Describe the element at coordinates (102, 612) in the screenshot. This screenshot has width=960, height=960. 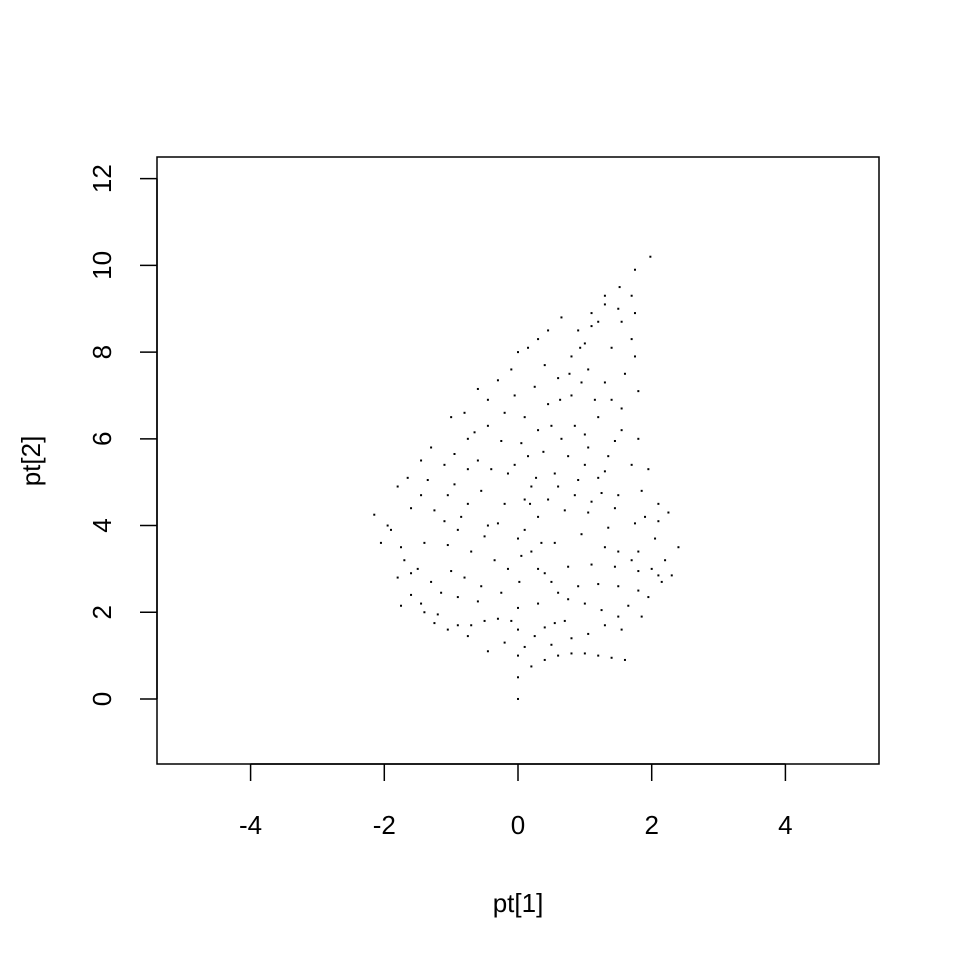
I see `y-tick-label: 2` at that location.